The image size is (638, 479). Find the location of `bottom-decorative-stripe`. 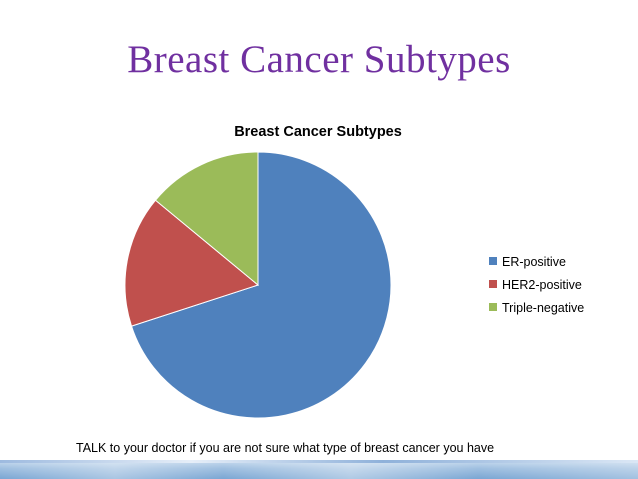

bottom-decorative-stripe is located at coordinates (319, 461).